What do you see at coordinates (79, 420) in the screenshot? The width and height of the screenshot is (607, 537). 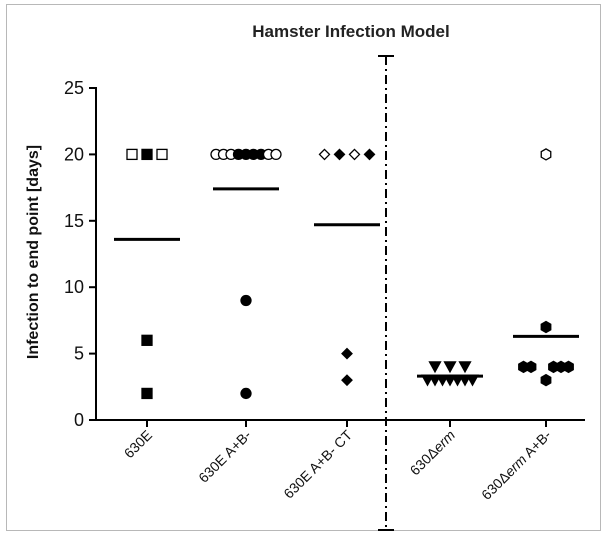 I see `y-tick-label: 0` at bounding box center [79, 420].